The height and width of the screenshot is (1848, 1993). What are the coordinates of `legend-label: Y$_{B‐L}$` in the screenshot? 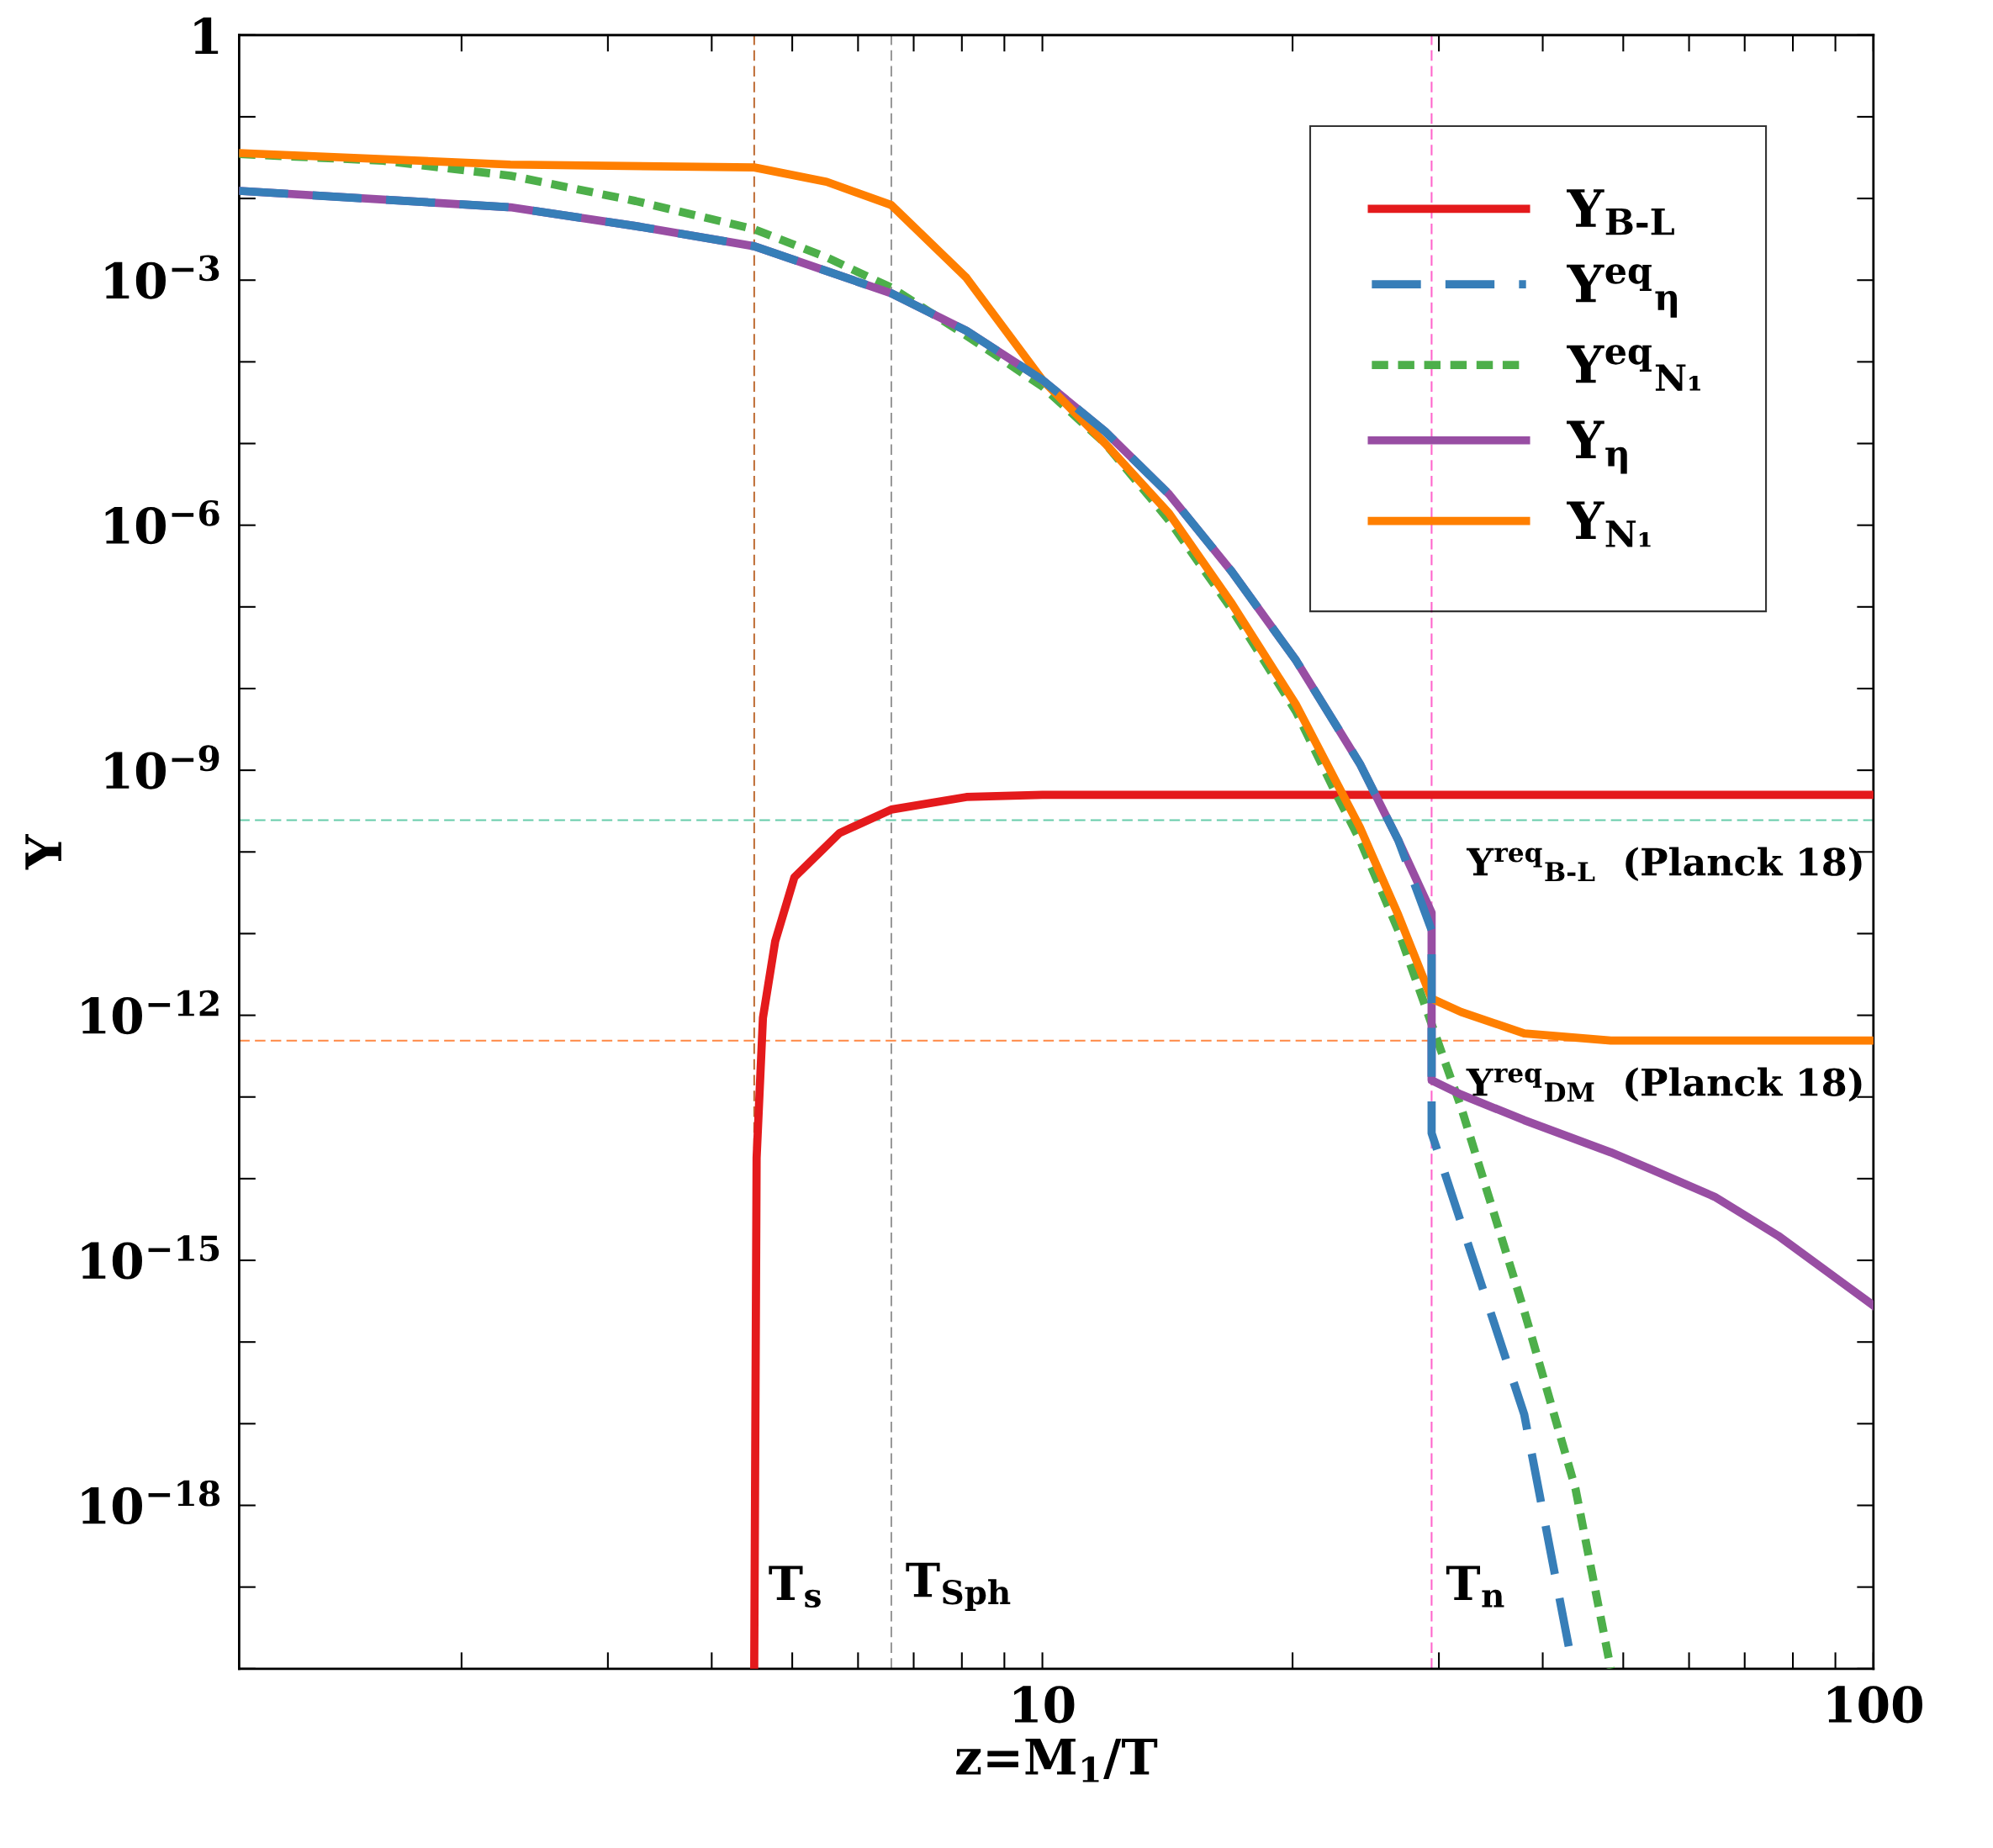 It's located at (1620, 212).